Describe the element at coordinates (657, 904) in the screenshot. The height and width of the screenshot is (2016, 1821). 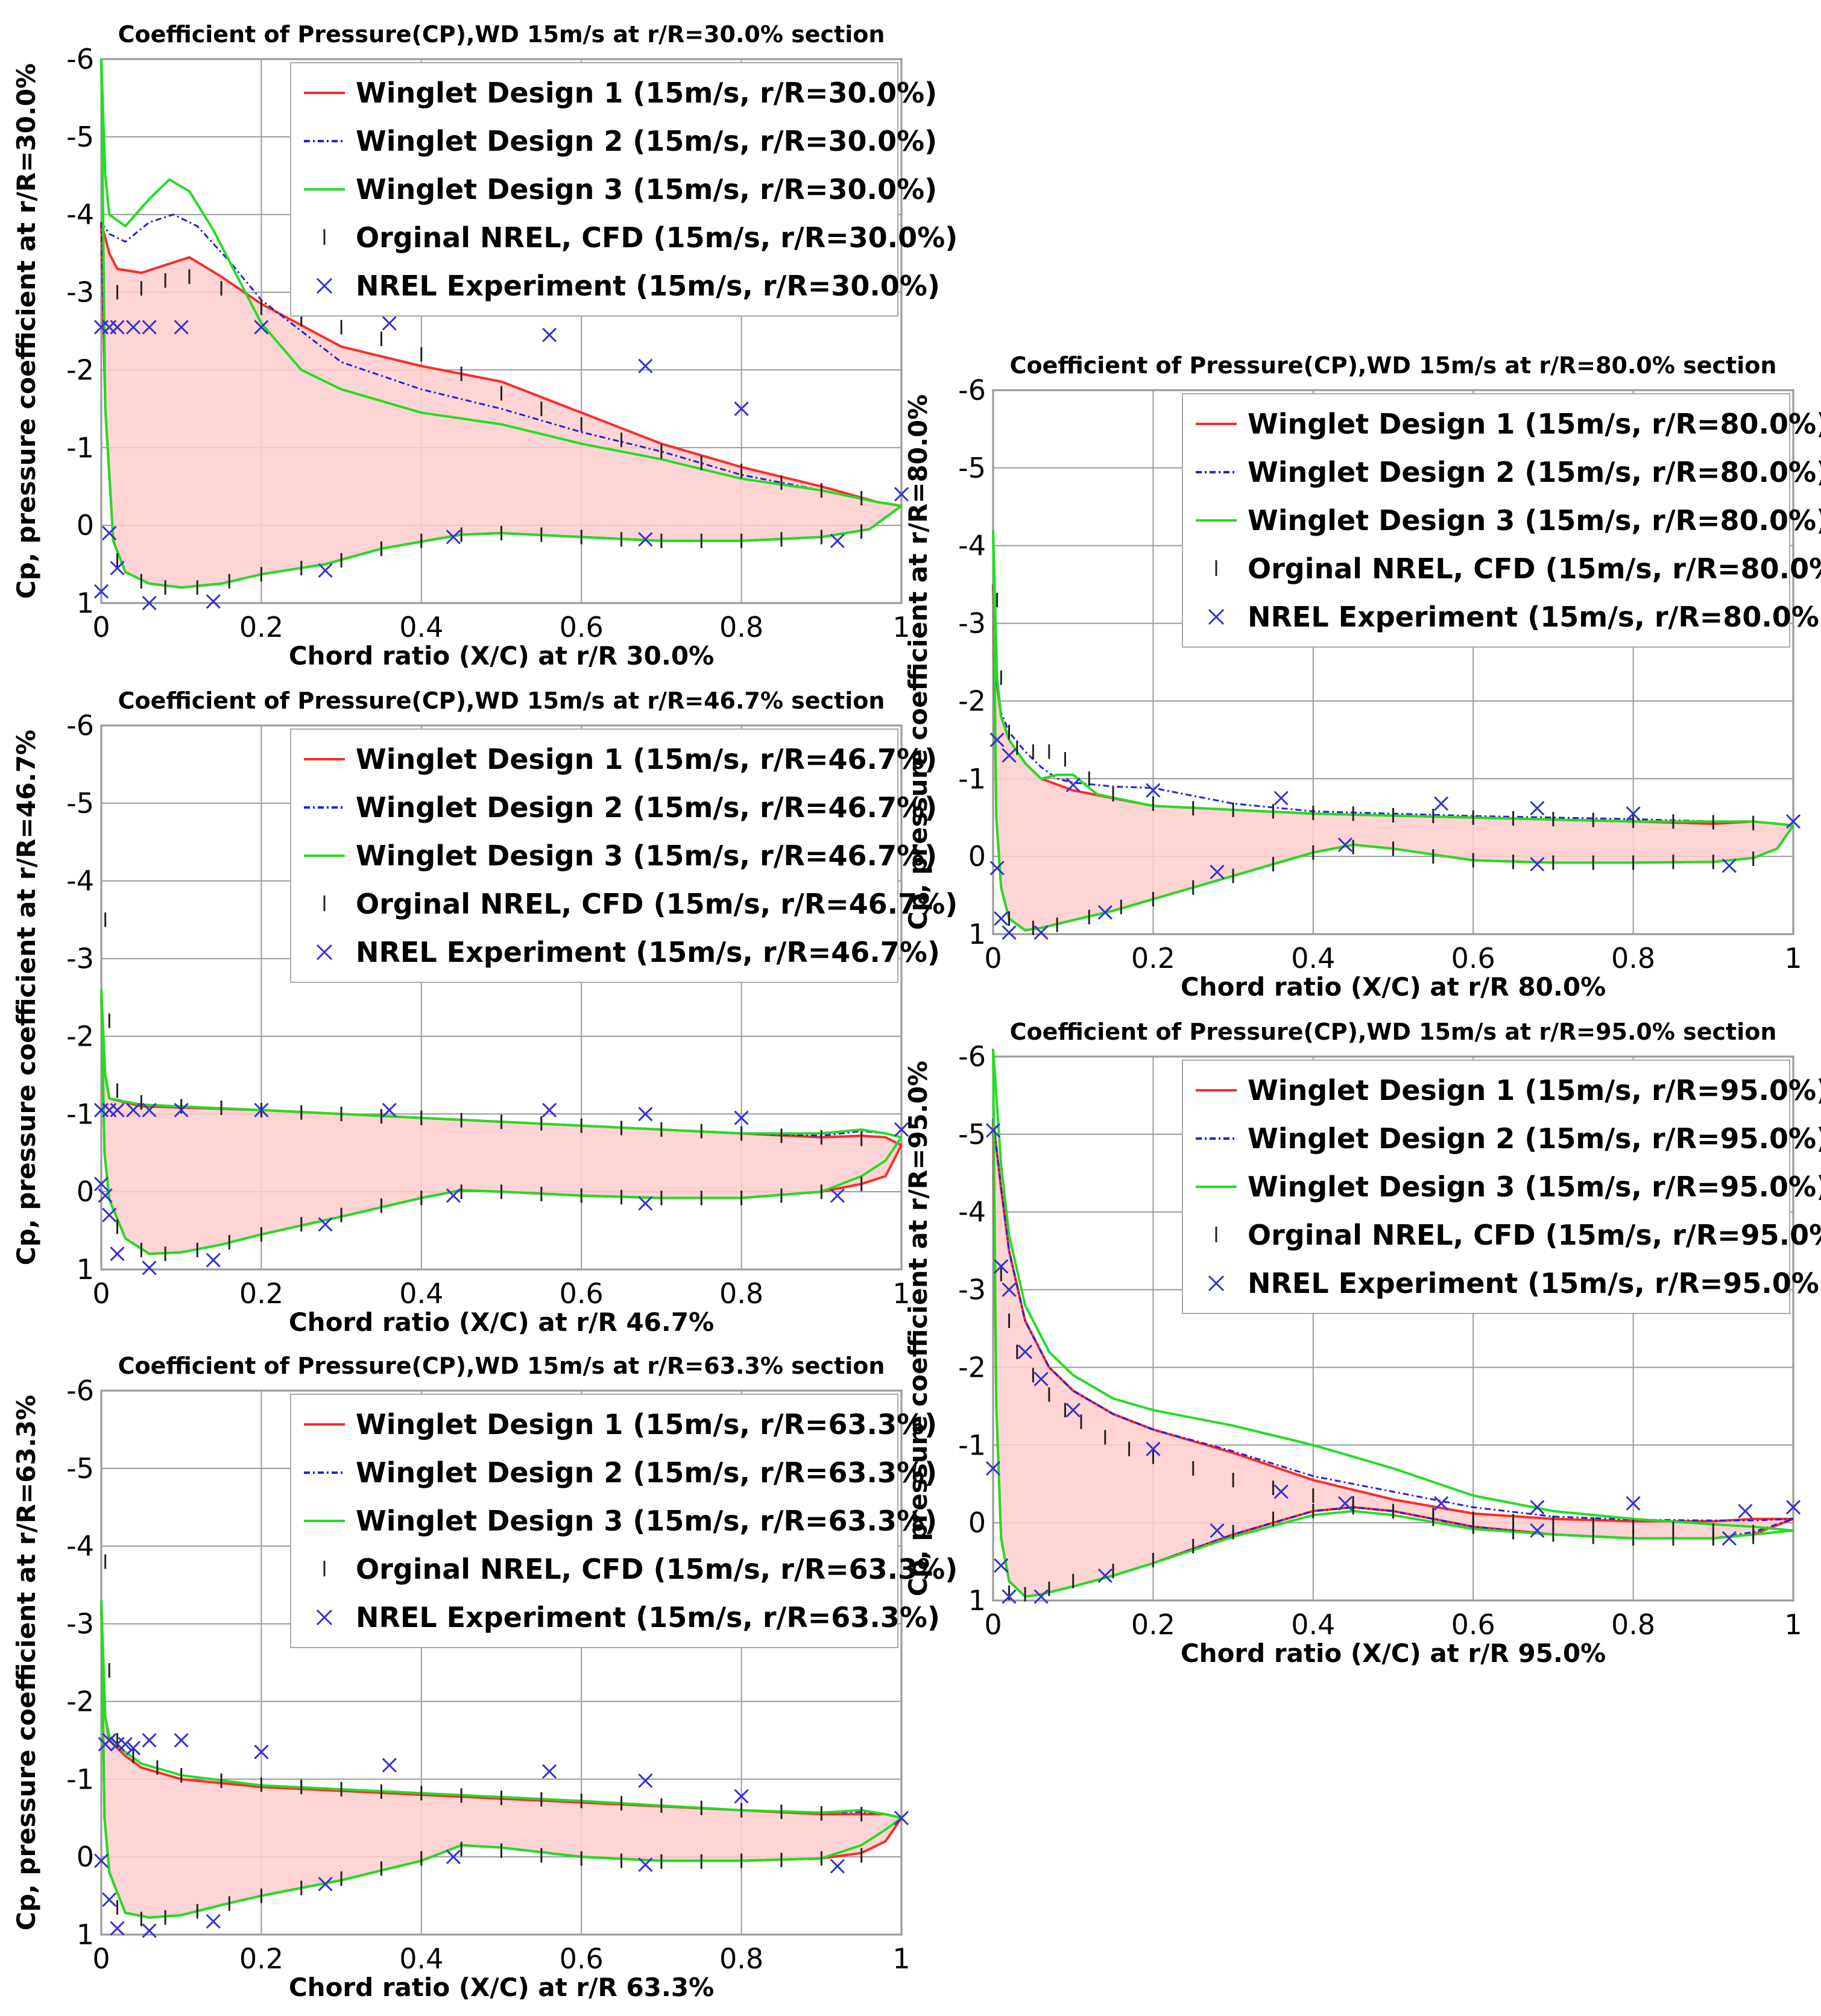
I see `legend-label: Orginal NREL, CFD (15m/s, r/R=46.7%)` at that location.